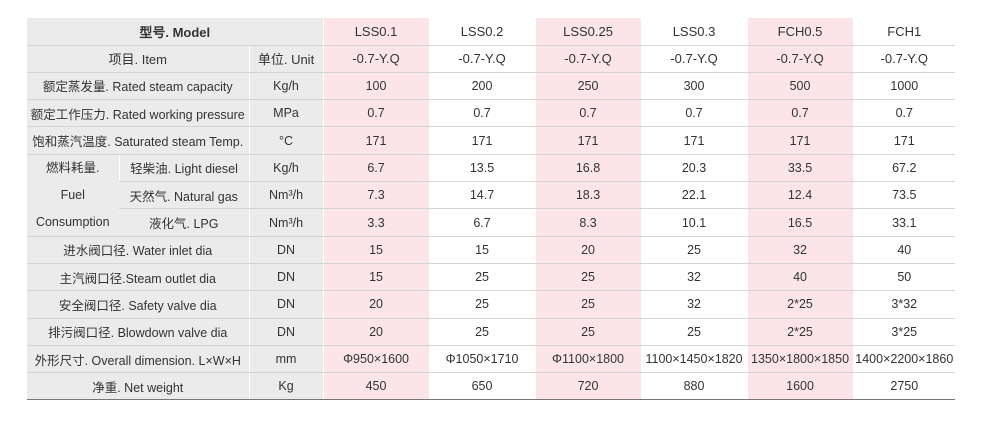 The width and height of the screenshot is (991, 424). Describe the element at coordinates (588, 195) in the screenshot. I see `value-cell: 18.3` at that location.